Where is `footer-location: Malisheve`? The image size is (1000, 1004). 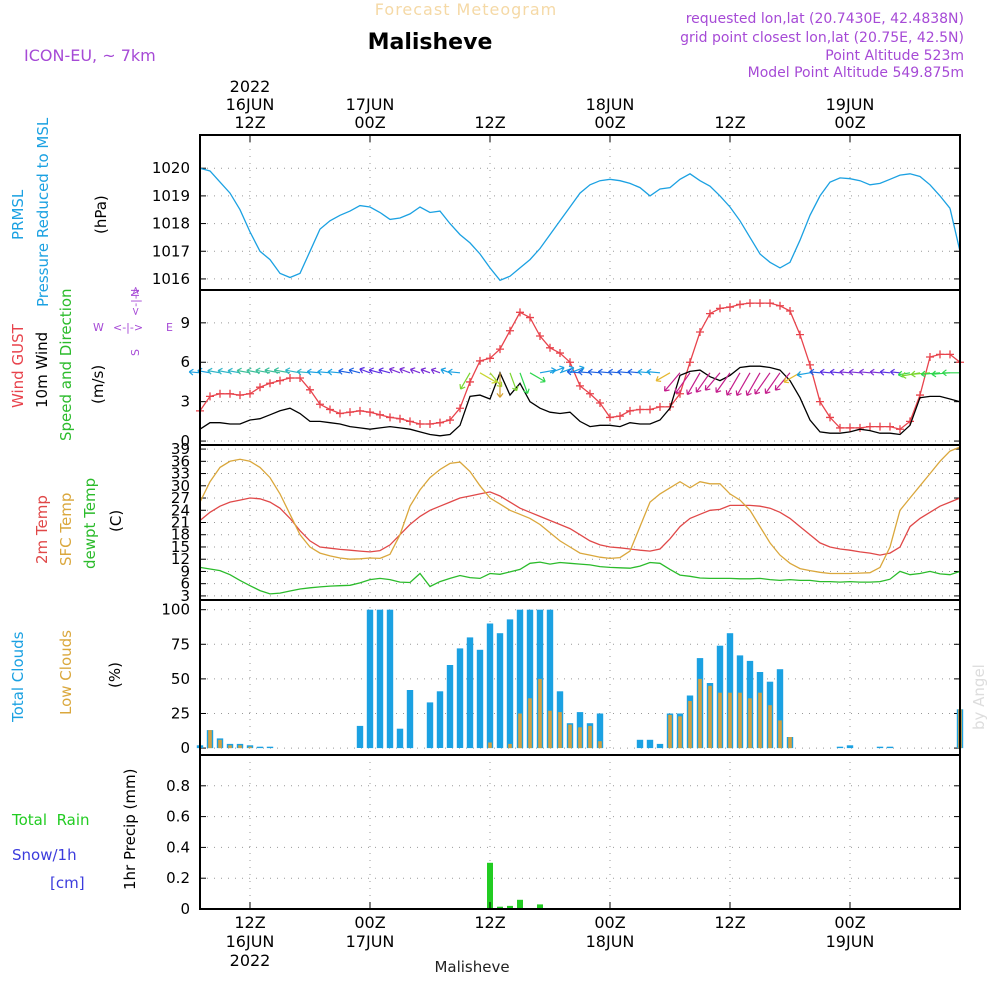 footer-location: Malisheve is located at coordinates (471, 967).